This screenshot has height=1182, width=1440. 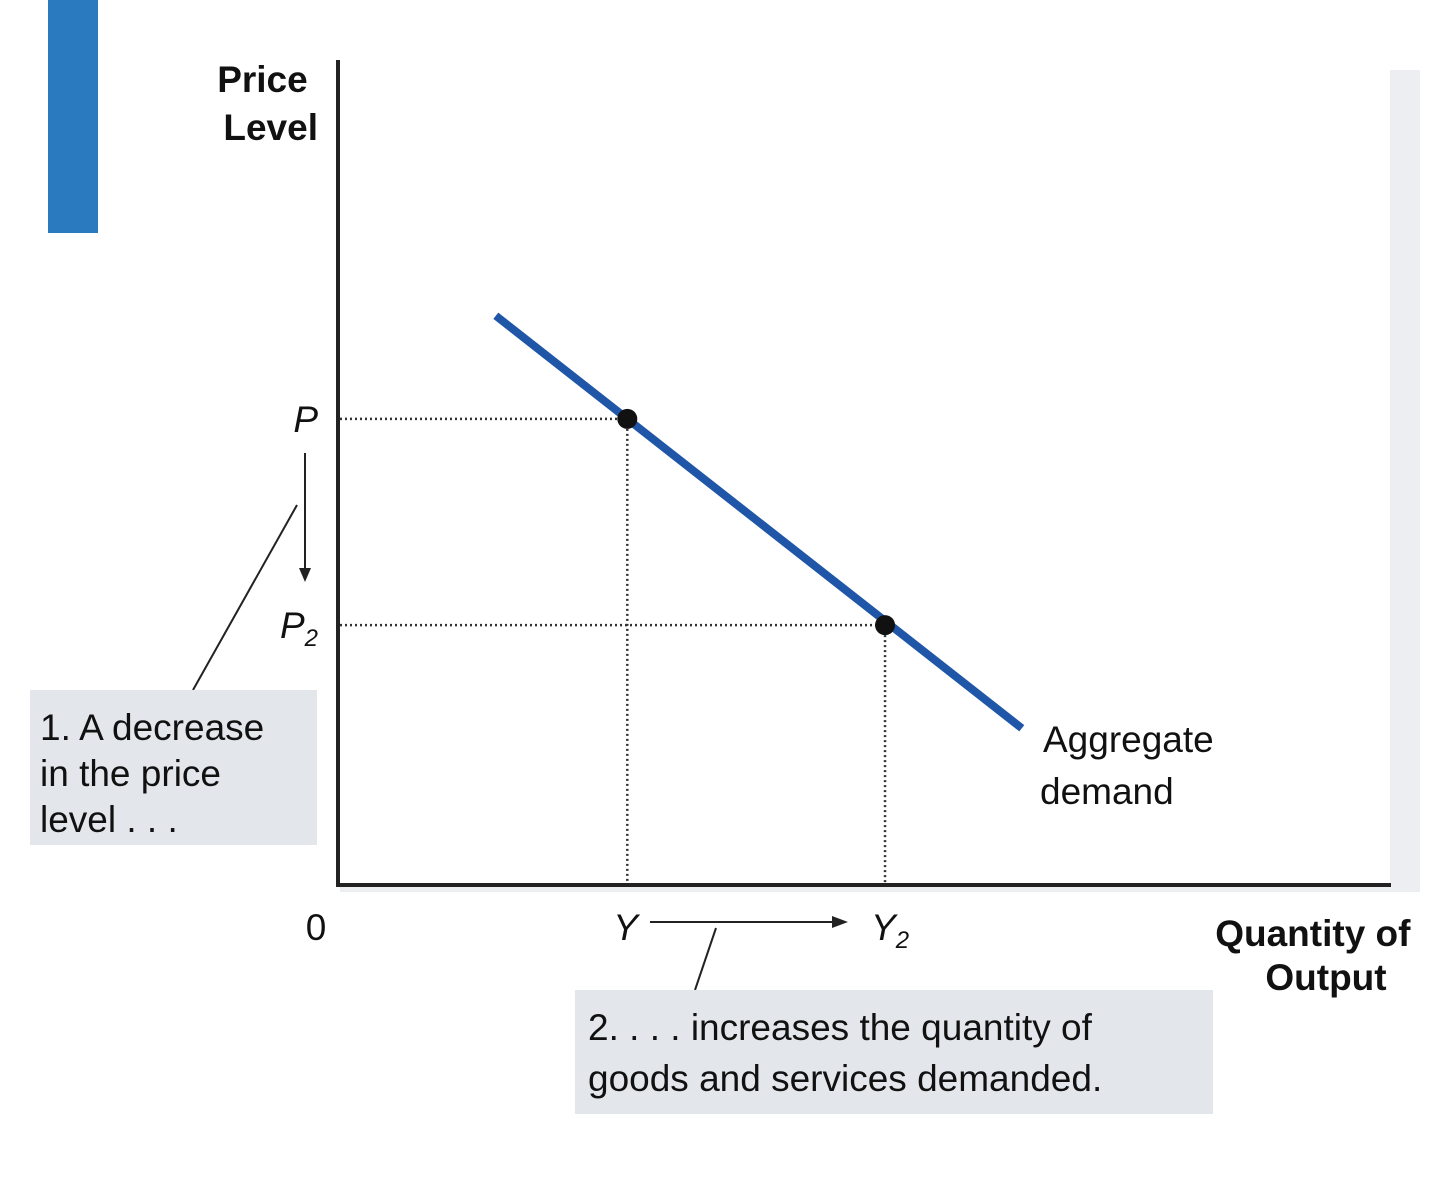 I want to click on annotation-1-leader, so click(x=245, y=597).